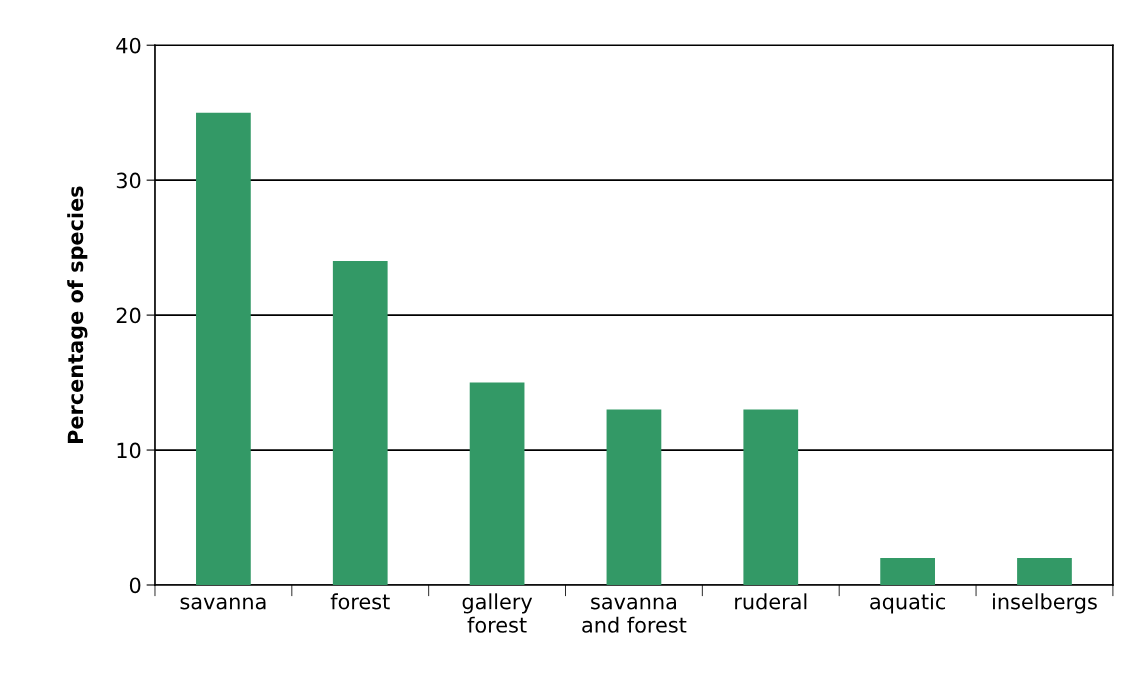 This screenshot has height=685, width=1123. What do you see at coordinates (497, 613) in the screenshot?
I see `x-tick-label: gallery forest` at bounding box center [497, 613].